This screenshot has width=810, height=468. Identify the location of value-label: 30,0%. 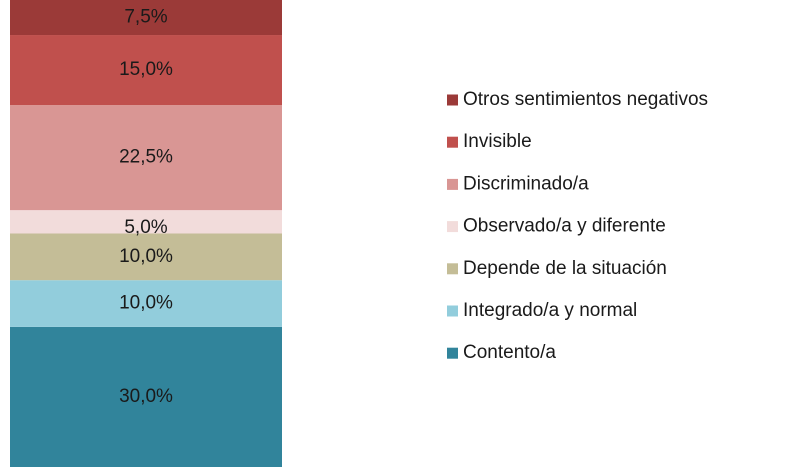
(146, 396).